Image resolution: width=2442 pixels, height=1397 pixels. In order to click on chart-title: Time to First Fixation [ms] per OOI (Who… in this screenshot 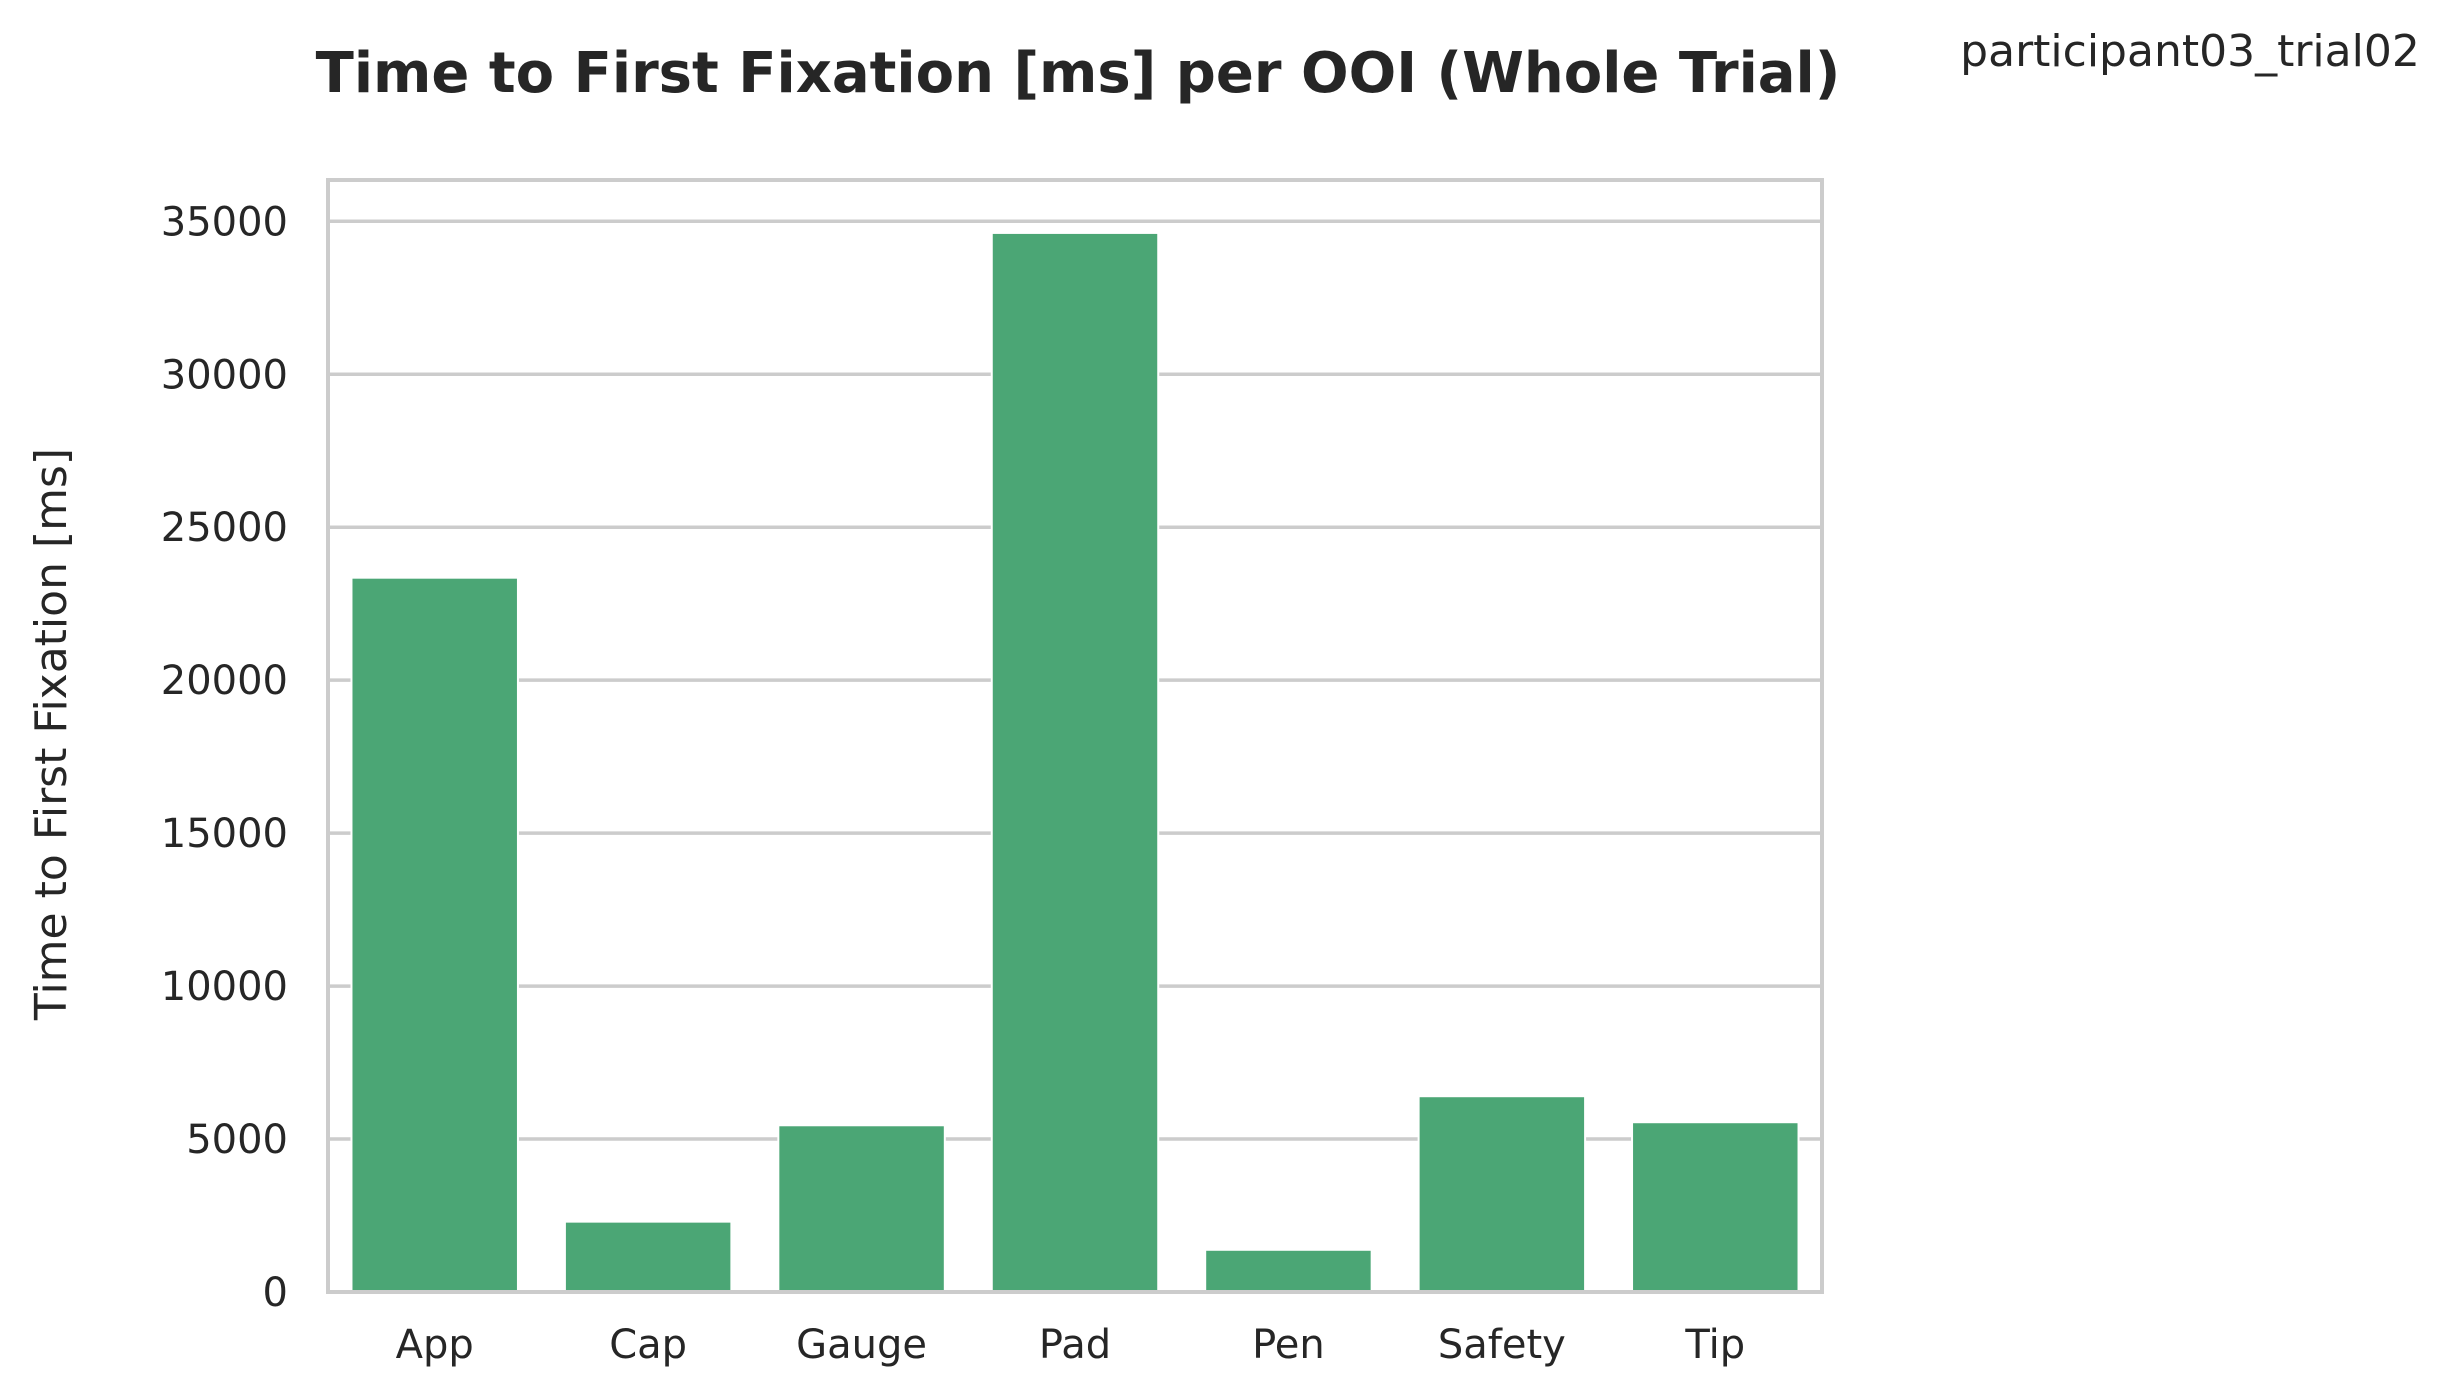, I will do `click(1078, 73)`.